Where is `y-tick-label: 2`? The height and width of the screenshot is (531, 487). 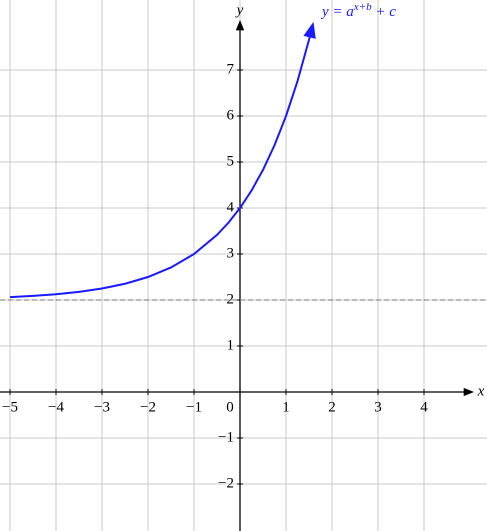
y-tick-label: 2 is located at coordinates (231, 299).